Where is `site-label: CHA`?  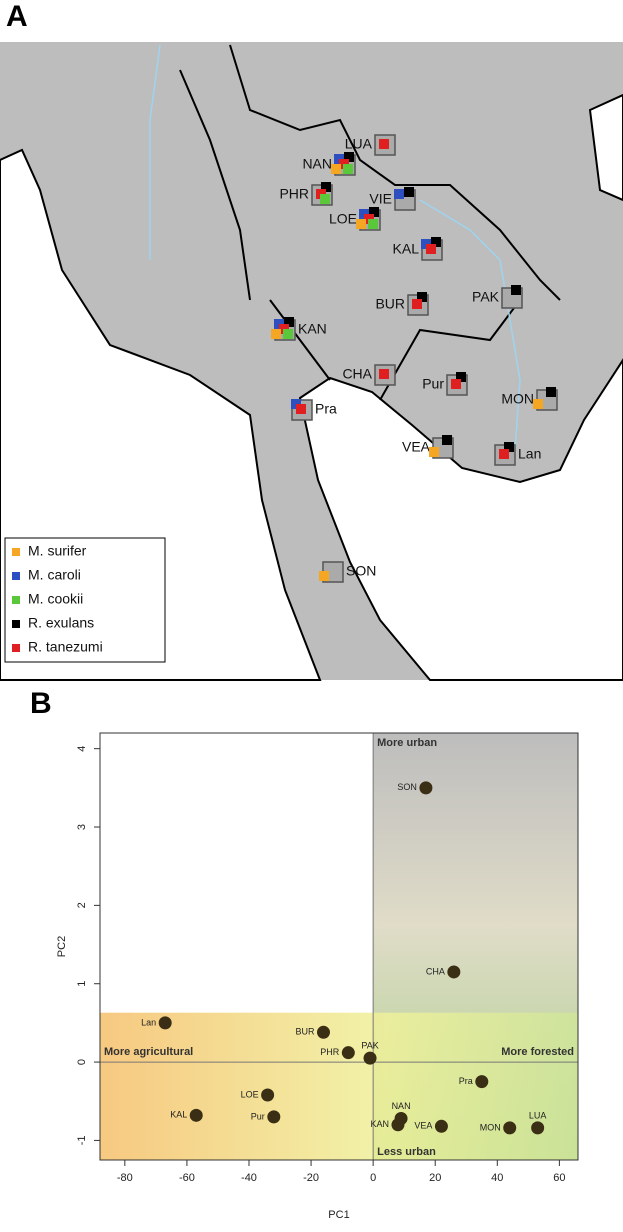
site-label: CHA is located at coordinates (357, 374).